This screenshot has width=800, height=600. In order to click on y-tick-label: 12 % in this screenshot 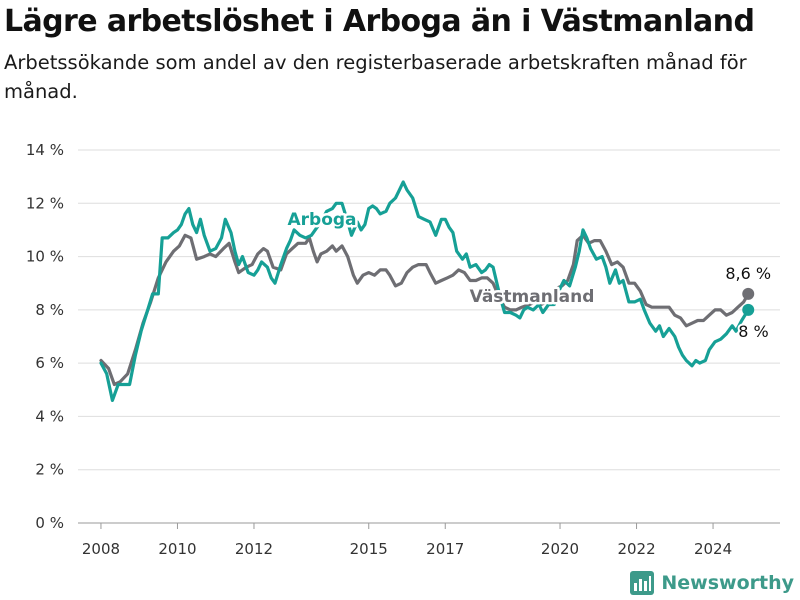, I will do `click(45, 203)`.